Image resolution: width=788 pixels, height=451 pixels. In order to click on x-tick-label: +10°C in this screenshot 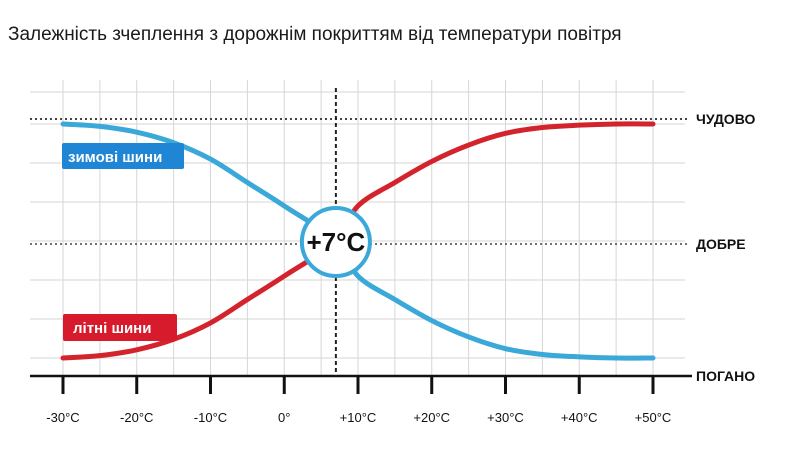, I will do `click(358, 417)`.